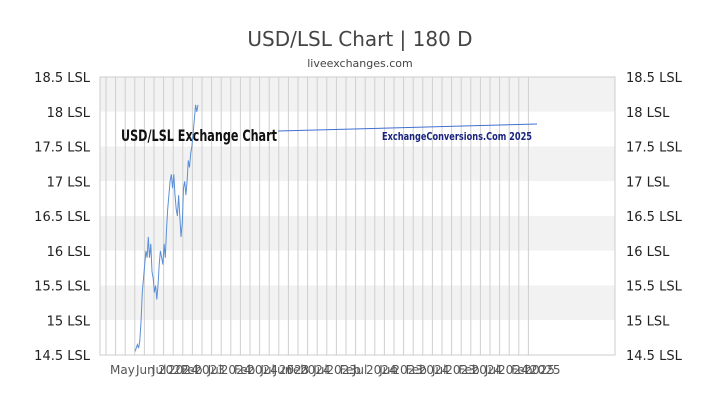 The image size is (720, 405). What do you see at coordinates (62, 78) in the screenshot?
I see `y-tick-label-left: 18.5 LSL` at bounding box center [62, 78].